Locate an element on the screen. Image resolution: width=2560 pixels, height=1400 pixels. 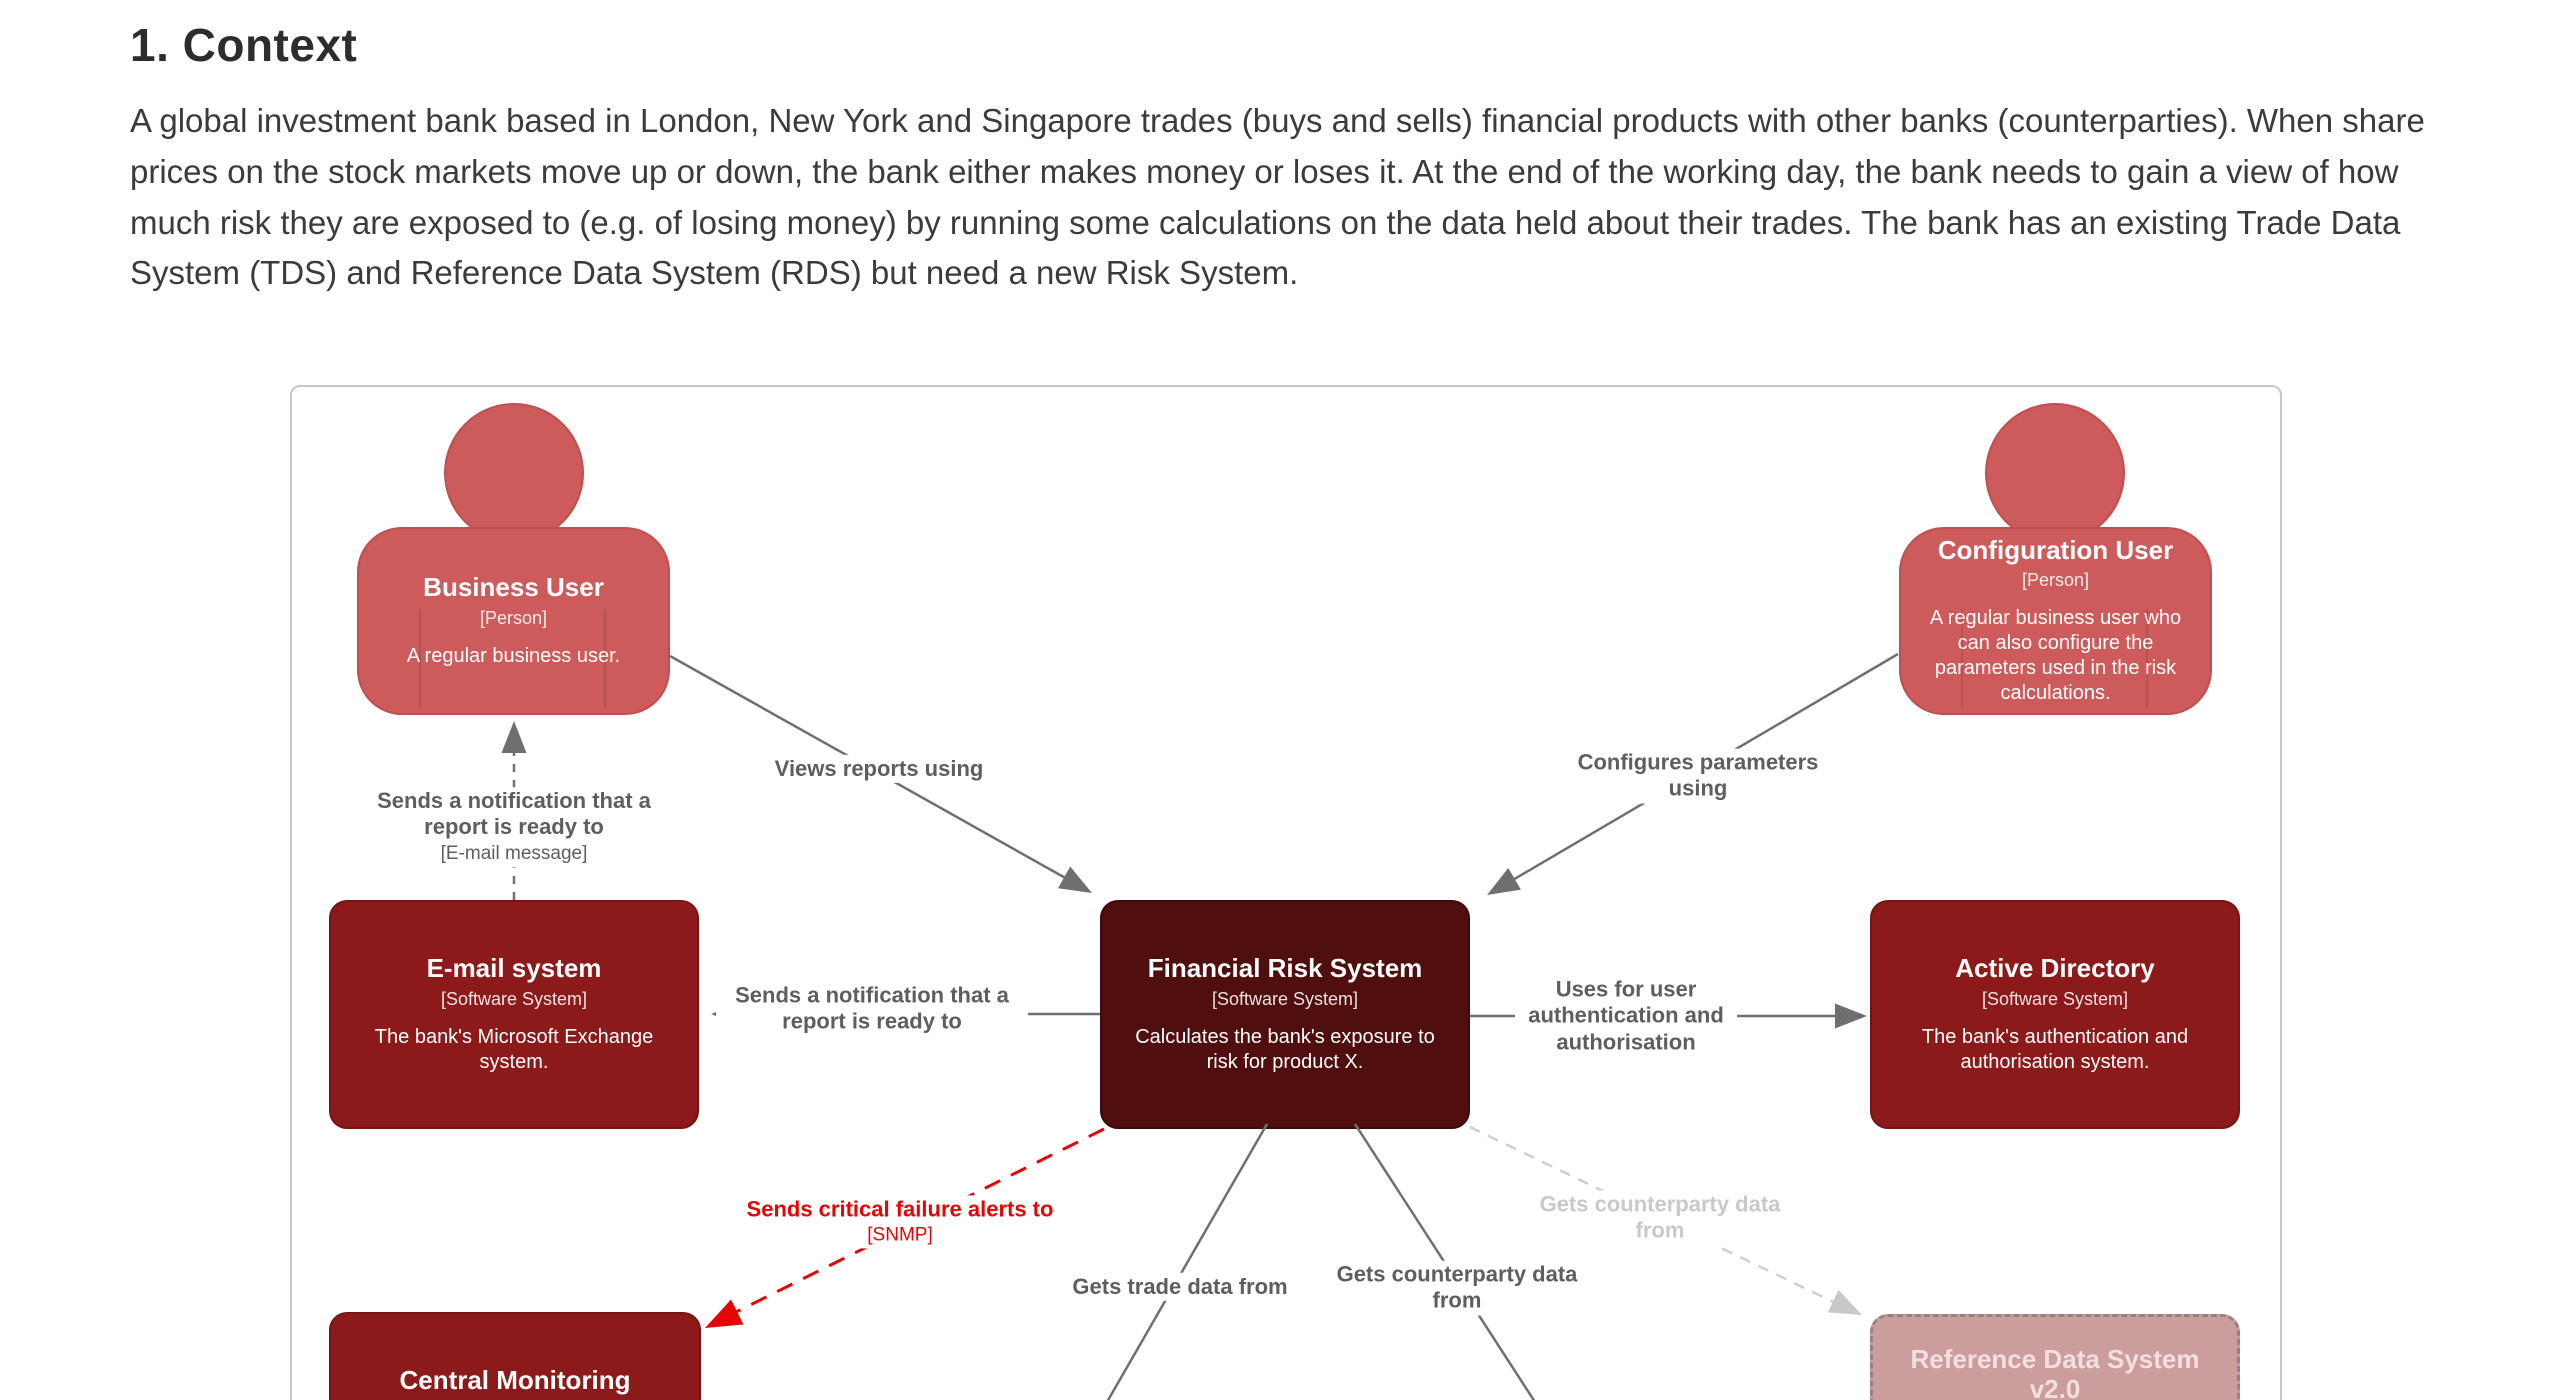
arrowhead-gets-counterparty-data-v2 is located at coordinates (1844, 1302).